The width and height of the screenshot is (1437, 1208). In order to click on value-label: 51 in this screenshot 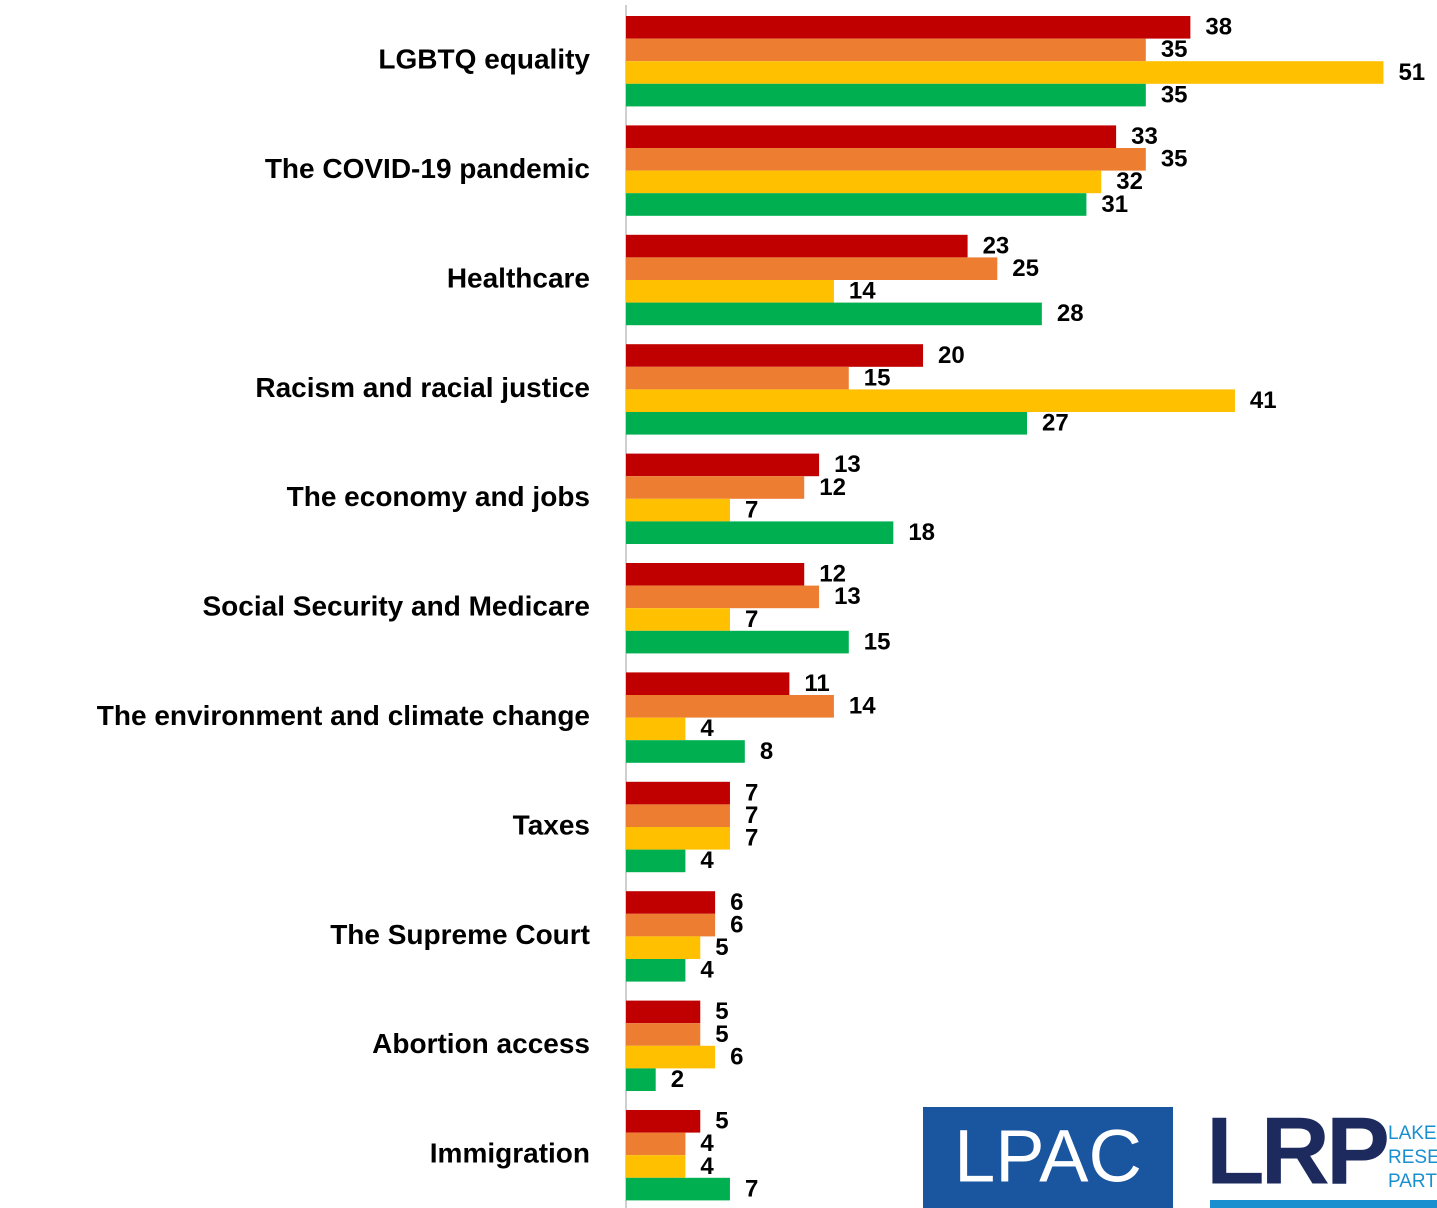, I will do `click(1411, 72)`.